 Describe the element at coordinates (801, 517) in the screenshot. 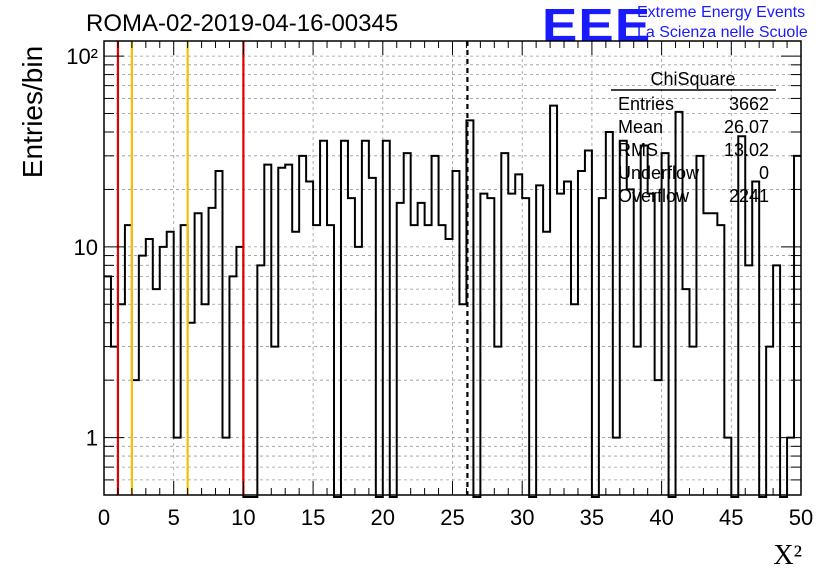

I see `x-tick-label: 50` at that location.